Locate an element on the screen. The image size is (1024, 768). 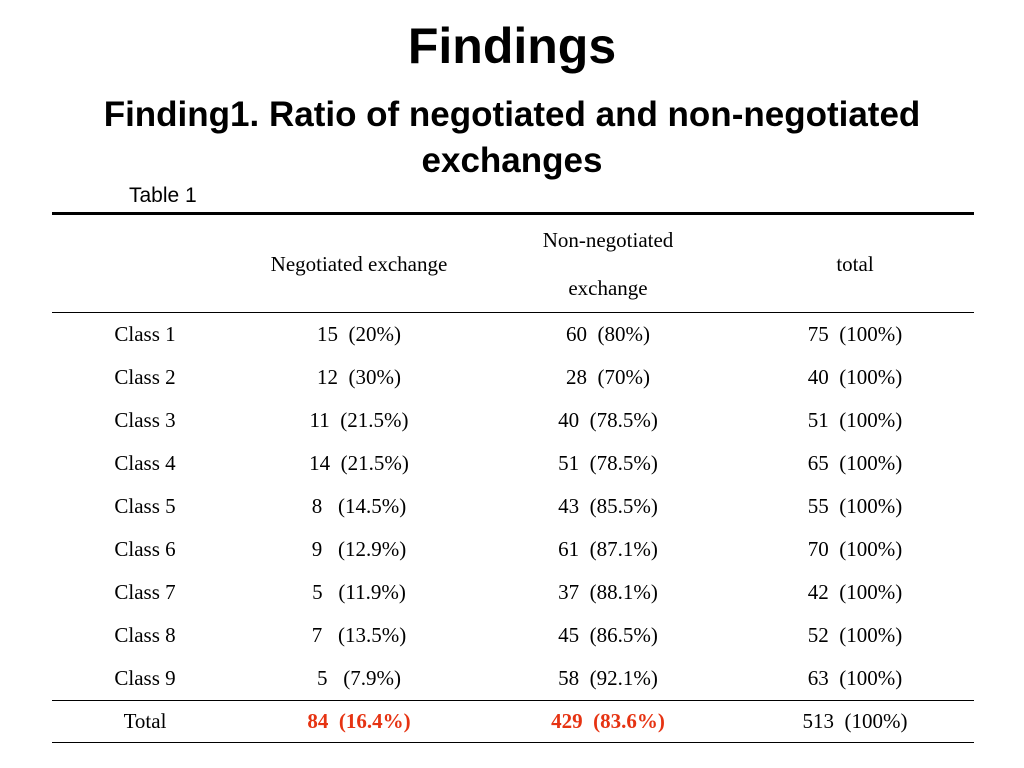
table-row: Class 9 5 (7.9%) 58 (92.1%) 63 (100%) is located at coordinates (513, 679).